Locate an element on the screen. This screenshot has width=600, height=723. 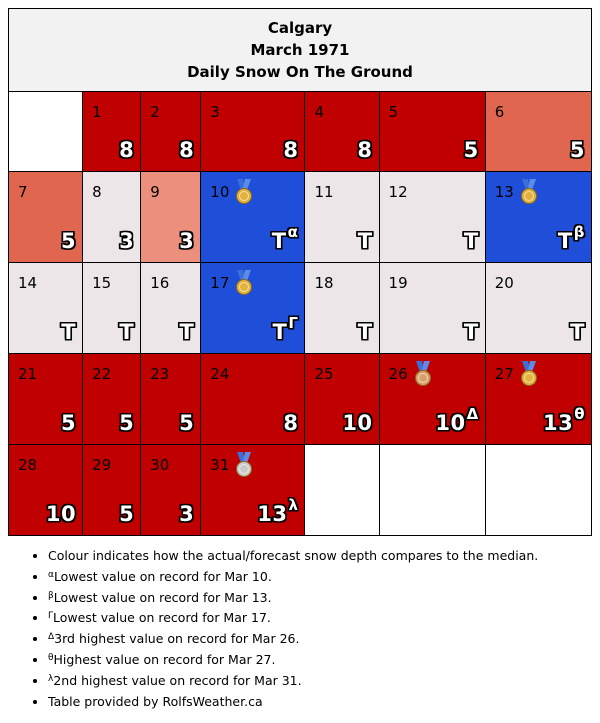
value-text: 10 is located at coordinates (61, 514).